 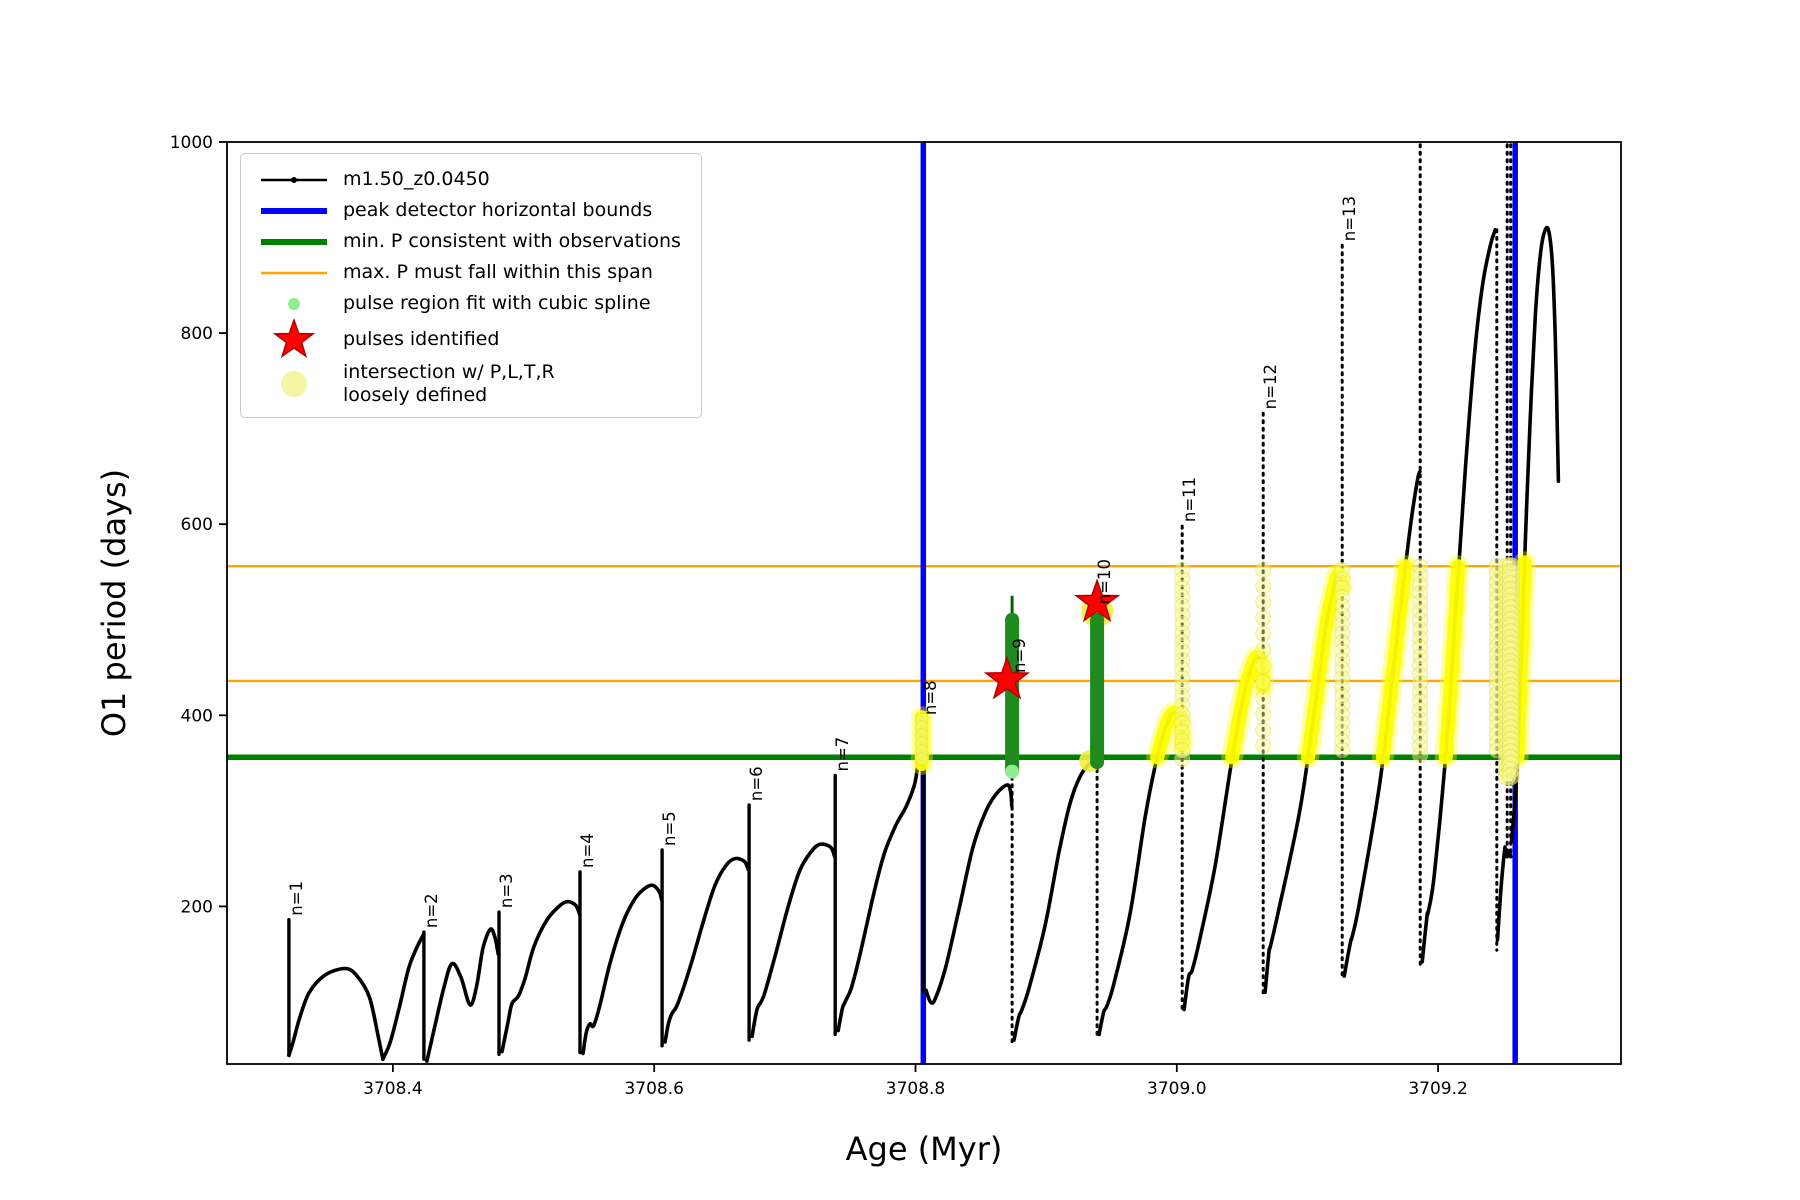 I want to click on spline-fit-dot, so click(x=1012, y=771).